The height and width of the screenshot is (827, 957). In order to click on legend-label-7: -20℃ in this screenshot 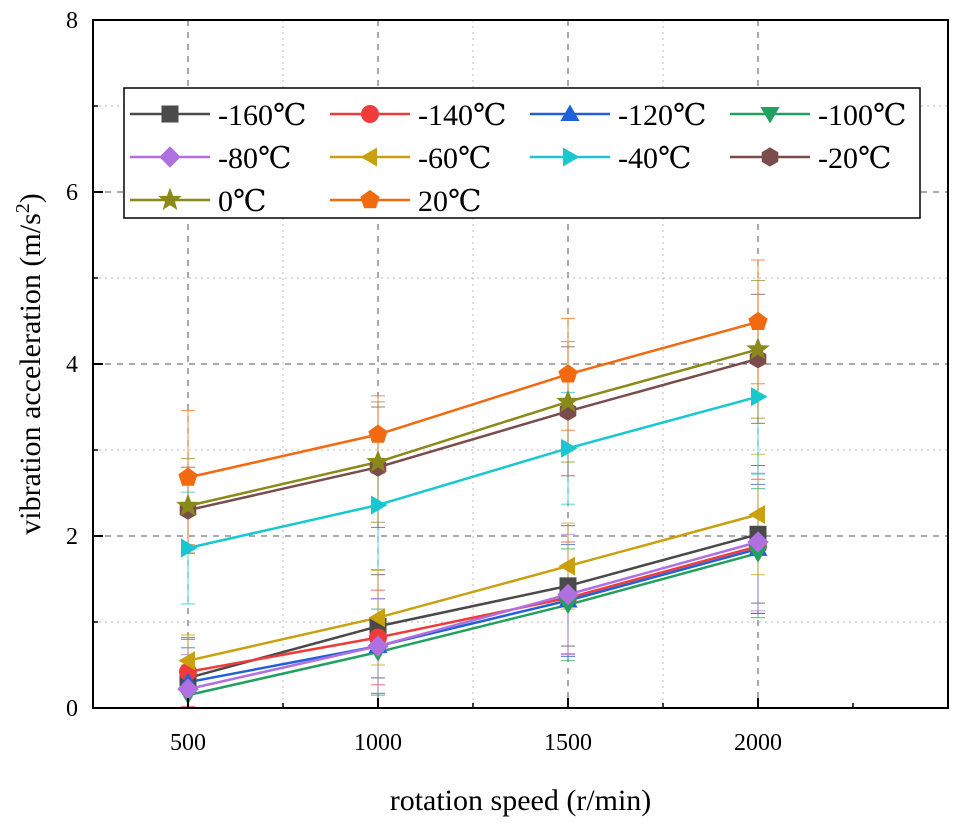, I will do `click(855, 158)`.